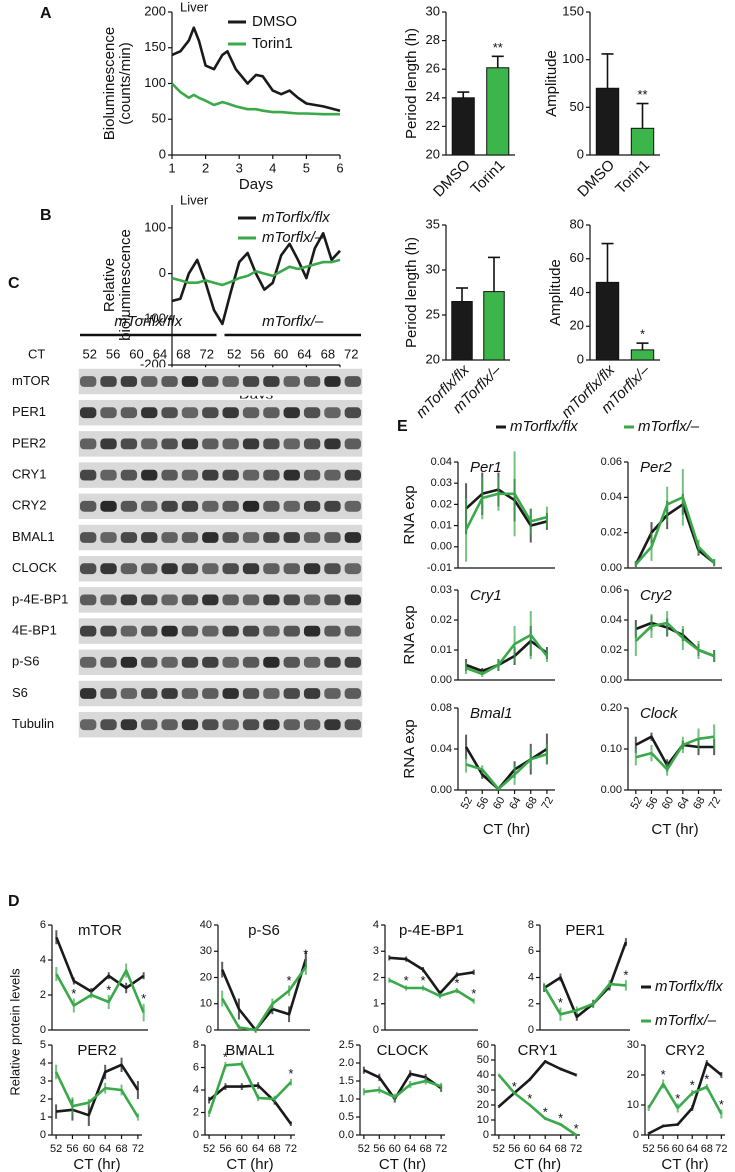 The width and height of the screenshot is (735, 1172). Describe the element at coordinates (441, 708) in the screenshot. I see `y-tick-label: 0.08` at that location.